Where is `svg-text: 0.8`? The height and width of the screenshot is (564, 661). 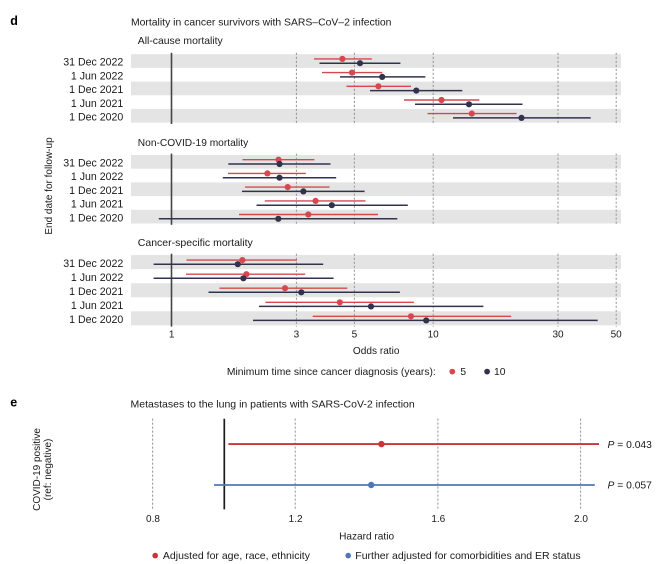 svg-text: 0.8 is located at coordinates (153, 519).